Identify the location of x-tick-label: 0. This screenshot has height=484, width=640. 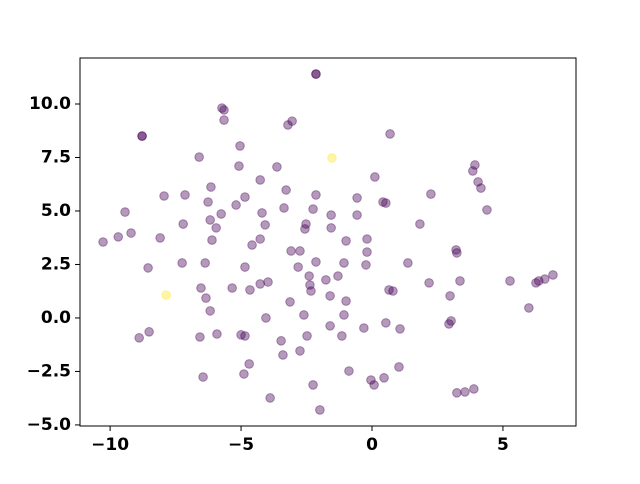
(372, 445).